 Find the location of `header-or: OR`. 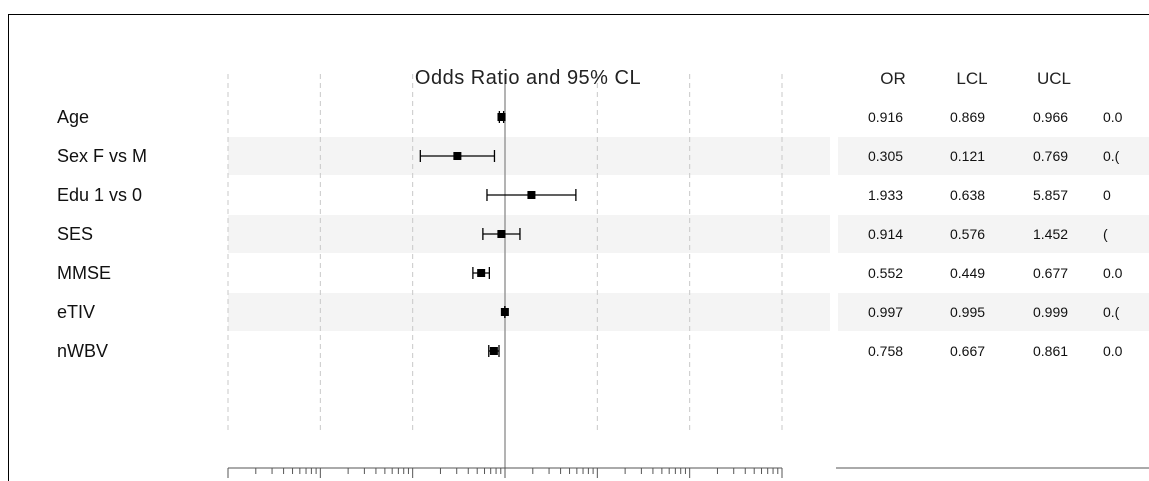

header-or: OR is located at coordinates (893, 78).